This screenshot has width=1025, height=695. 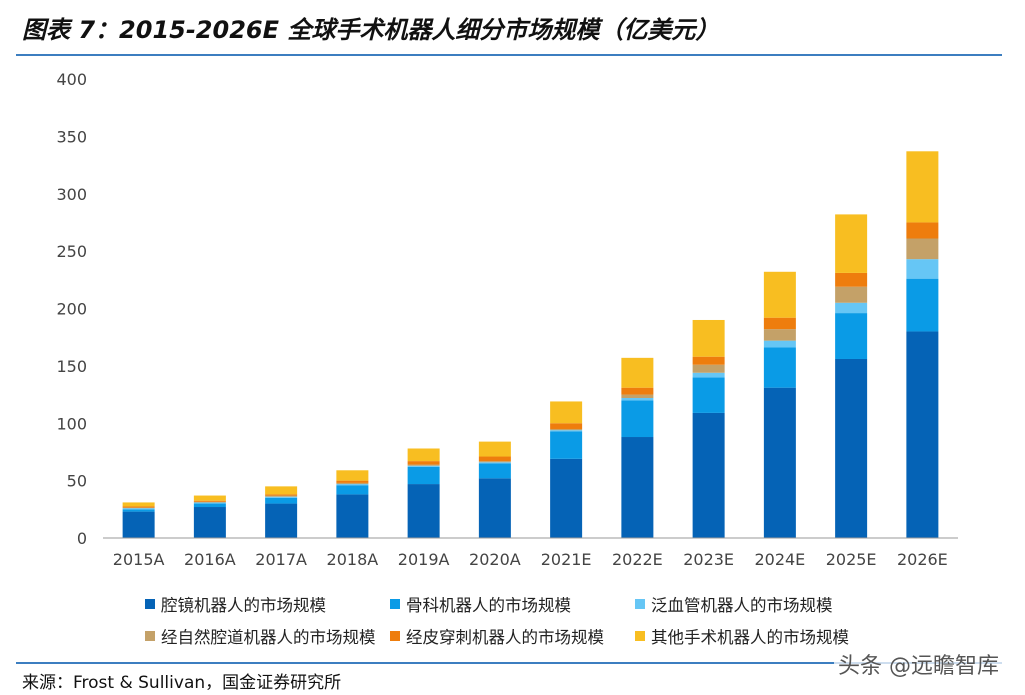 What do you see at coordinates (509, 663) in the screenshot?
I see `footer-divider` at bounding box center [509, 663].